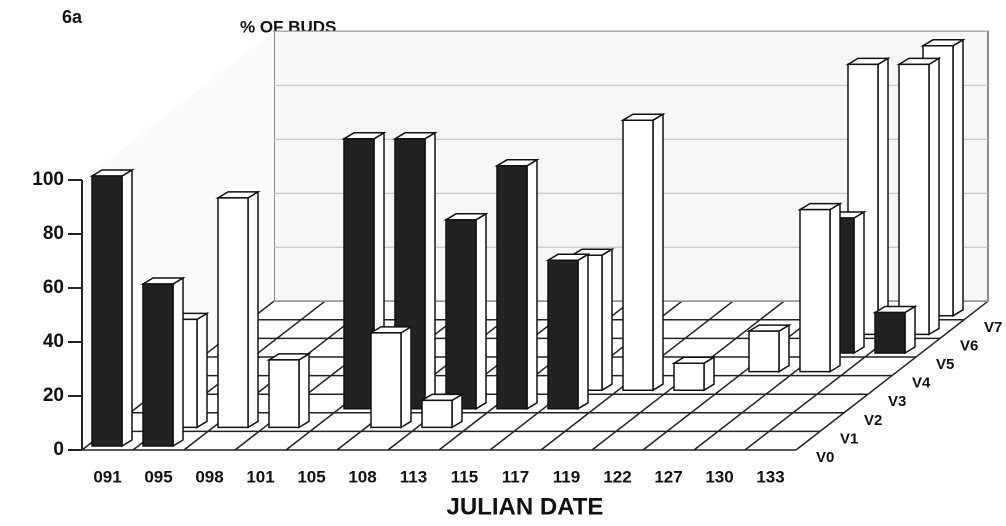 The height and width of the screenshot is (526, 1006). Describe the element at coordinates (892, 375) in the screenshot. I see `floor-line` at that location.